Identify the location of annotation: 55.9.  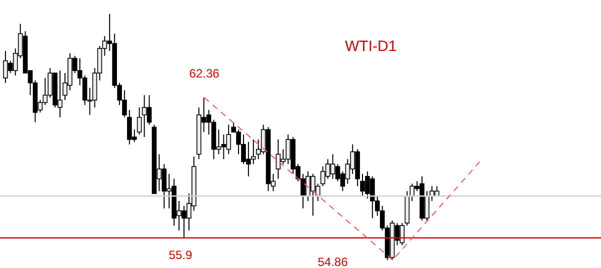
(180, 255).